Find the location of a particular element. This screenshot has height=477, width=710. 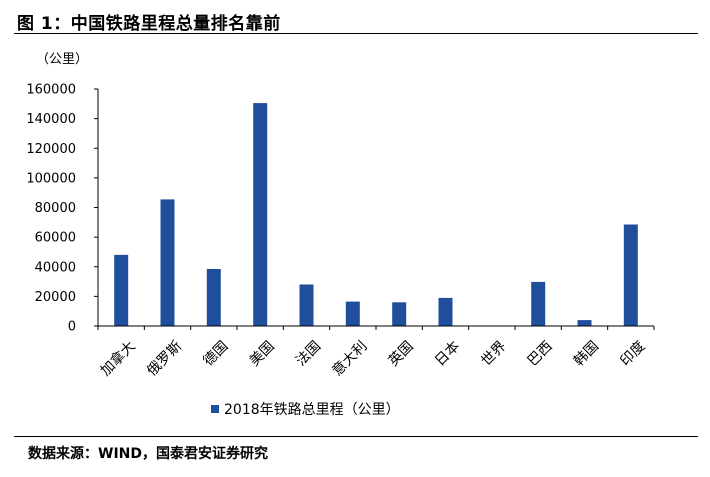

y-tick-label: 40000 is located at coordinates (55, 267).